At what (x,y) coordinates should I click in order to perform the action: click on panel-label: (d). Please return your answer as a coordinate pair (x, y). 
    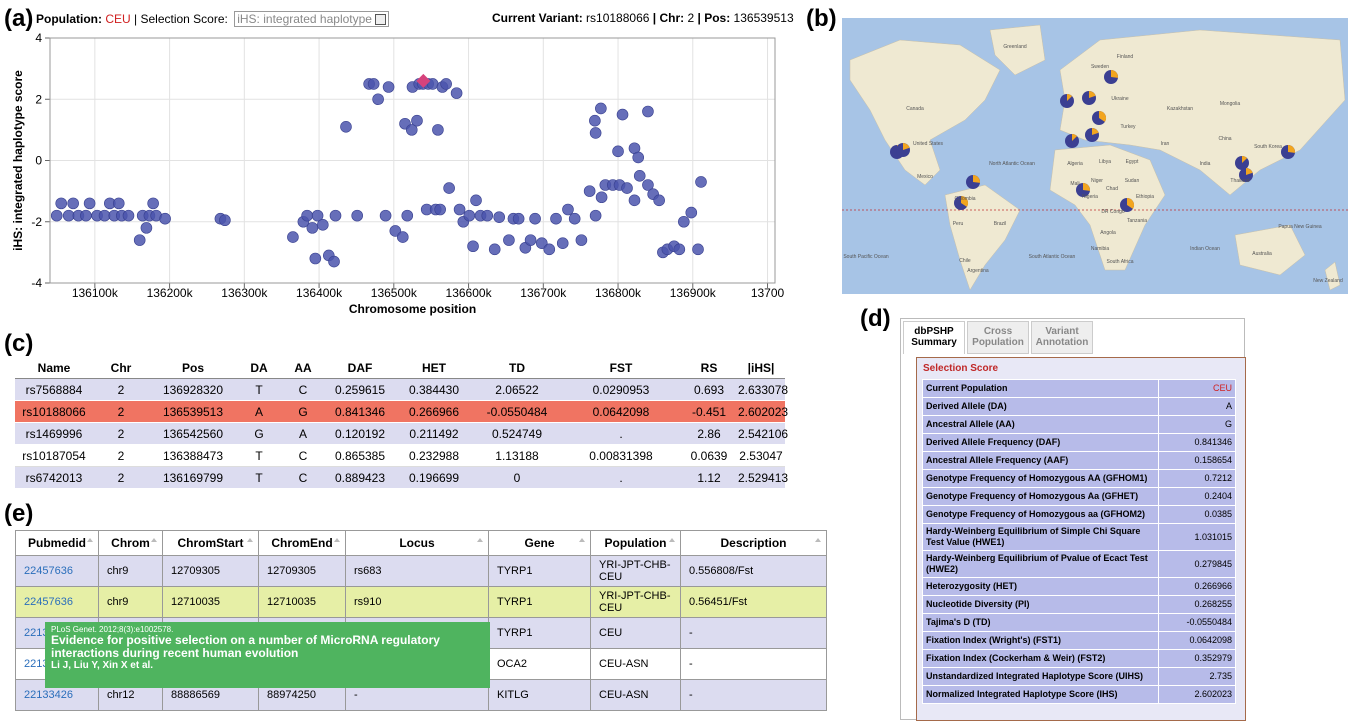
    Looking at the image, I should click on (875, 318).